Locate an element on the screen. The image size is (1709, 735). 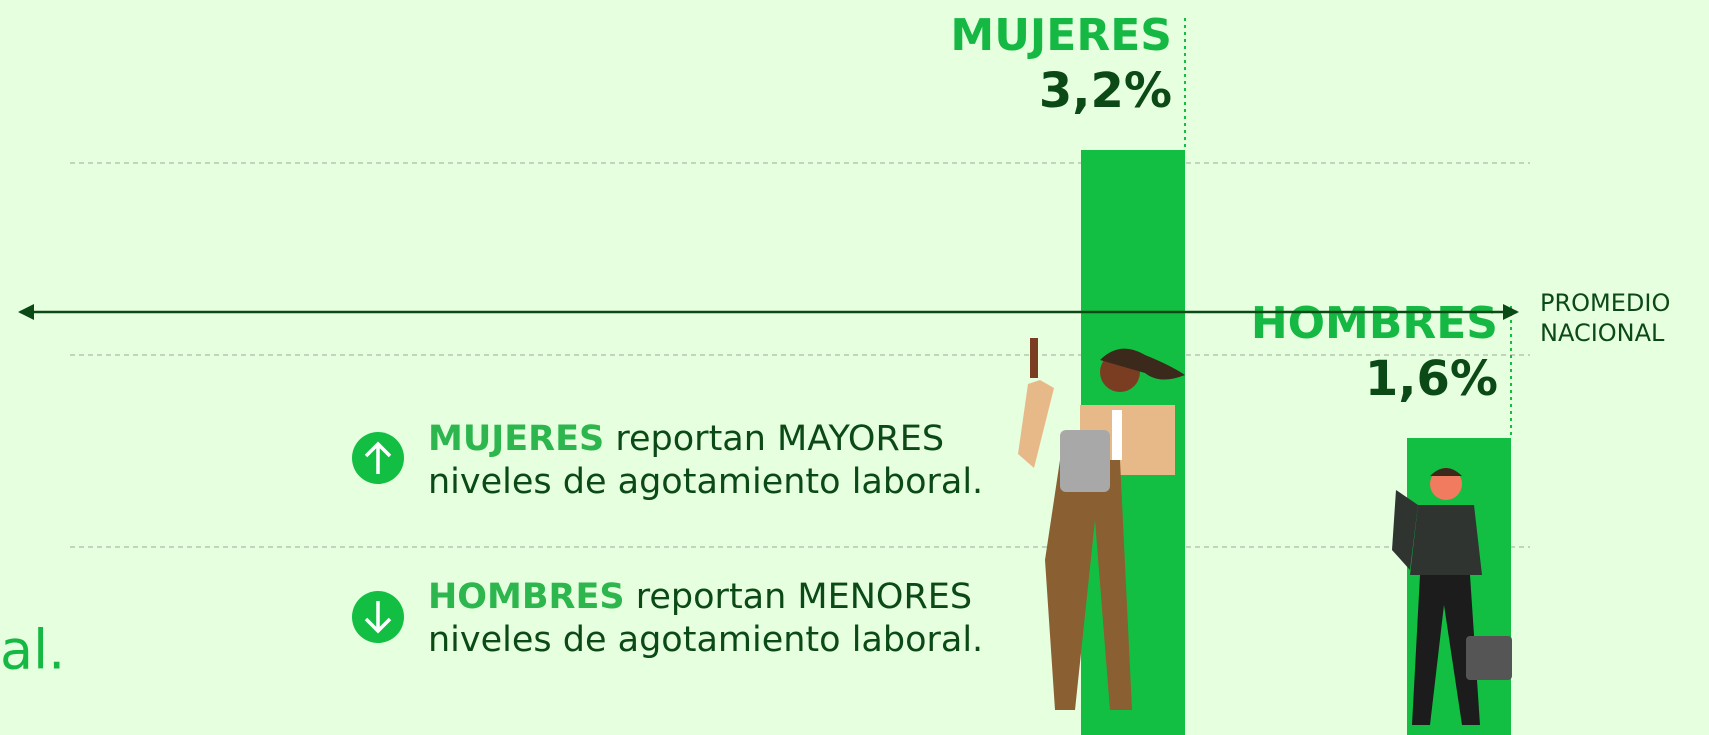
value-label: 3,2% is located at coordinates (1105, 91).